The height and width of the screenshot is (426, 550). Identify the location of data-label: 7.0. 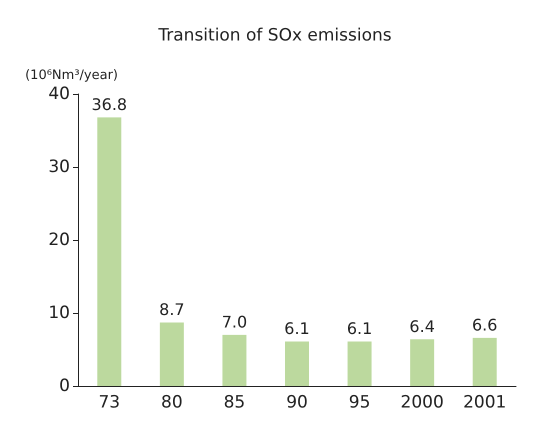
(235, 322).